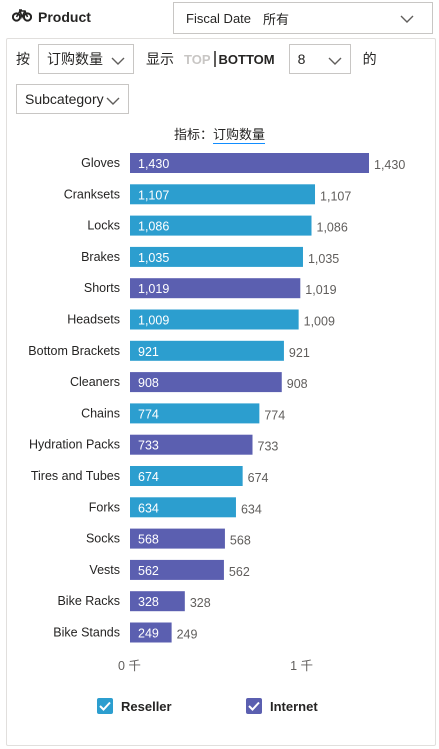  I want to click on bar-end-value-label: 908, so click(297, 384).